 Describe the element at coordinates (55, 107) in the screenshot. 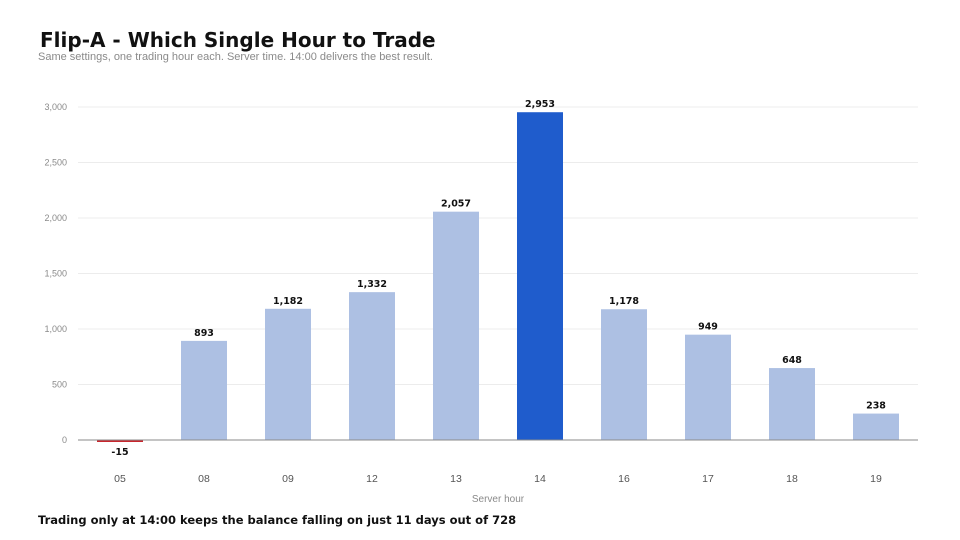

I see `y-tick-label: 3,000` at that location.